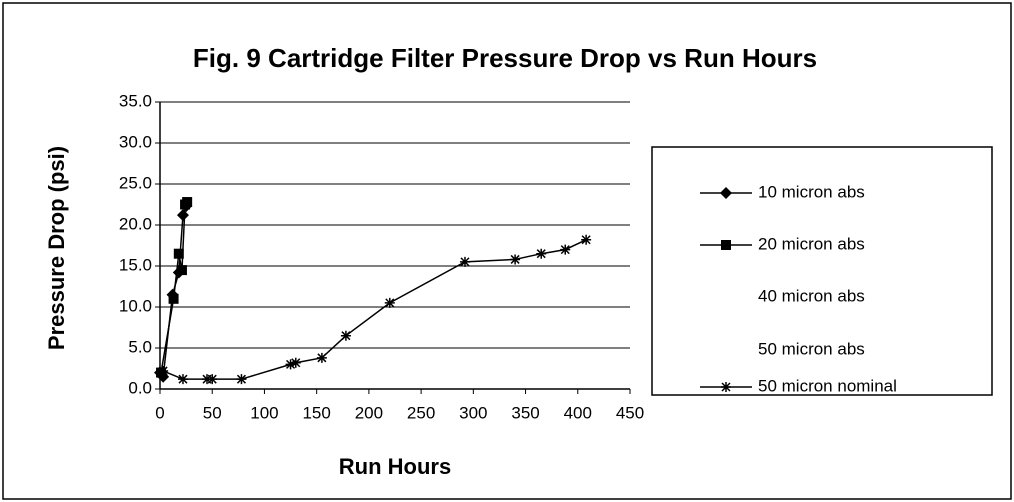 Image resolution: width=1014 pixels, height=502 pixels. I want to click on y-tick-label: 30.0, so click(135, 141).